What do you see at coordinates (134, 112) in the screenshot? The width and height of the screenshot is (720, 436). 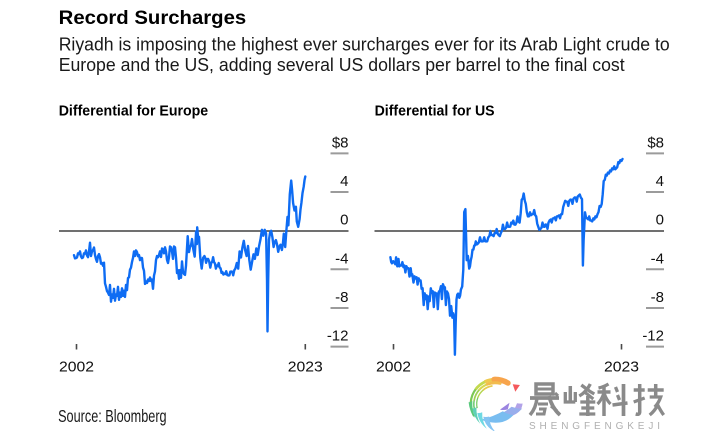 I see `svg-text: Differential for Europe` at bounding box center [134, 112].